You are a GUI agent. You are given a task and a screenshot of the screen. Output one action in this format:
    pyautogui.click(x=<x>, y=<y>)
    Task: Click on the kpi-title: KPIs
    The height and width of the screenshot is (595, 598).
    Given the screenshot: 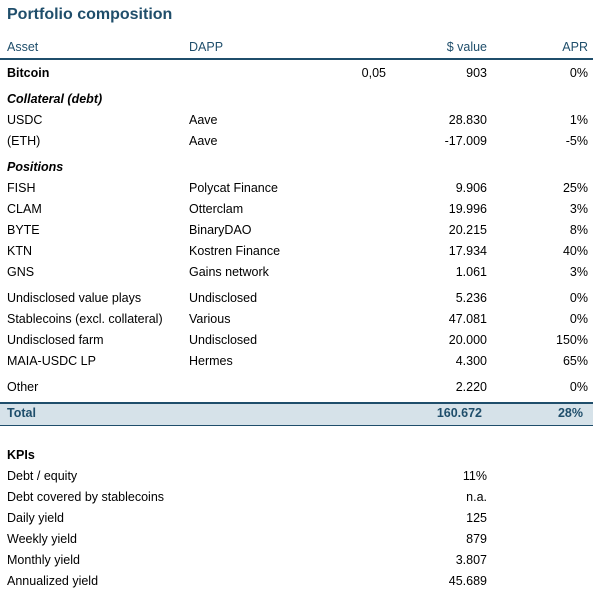 What is the action you would take?
    pyautogui.click(x=21, y=455)
    